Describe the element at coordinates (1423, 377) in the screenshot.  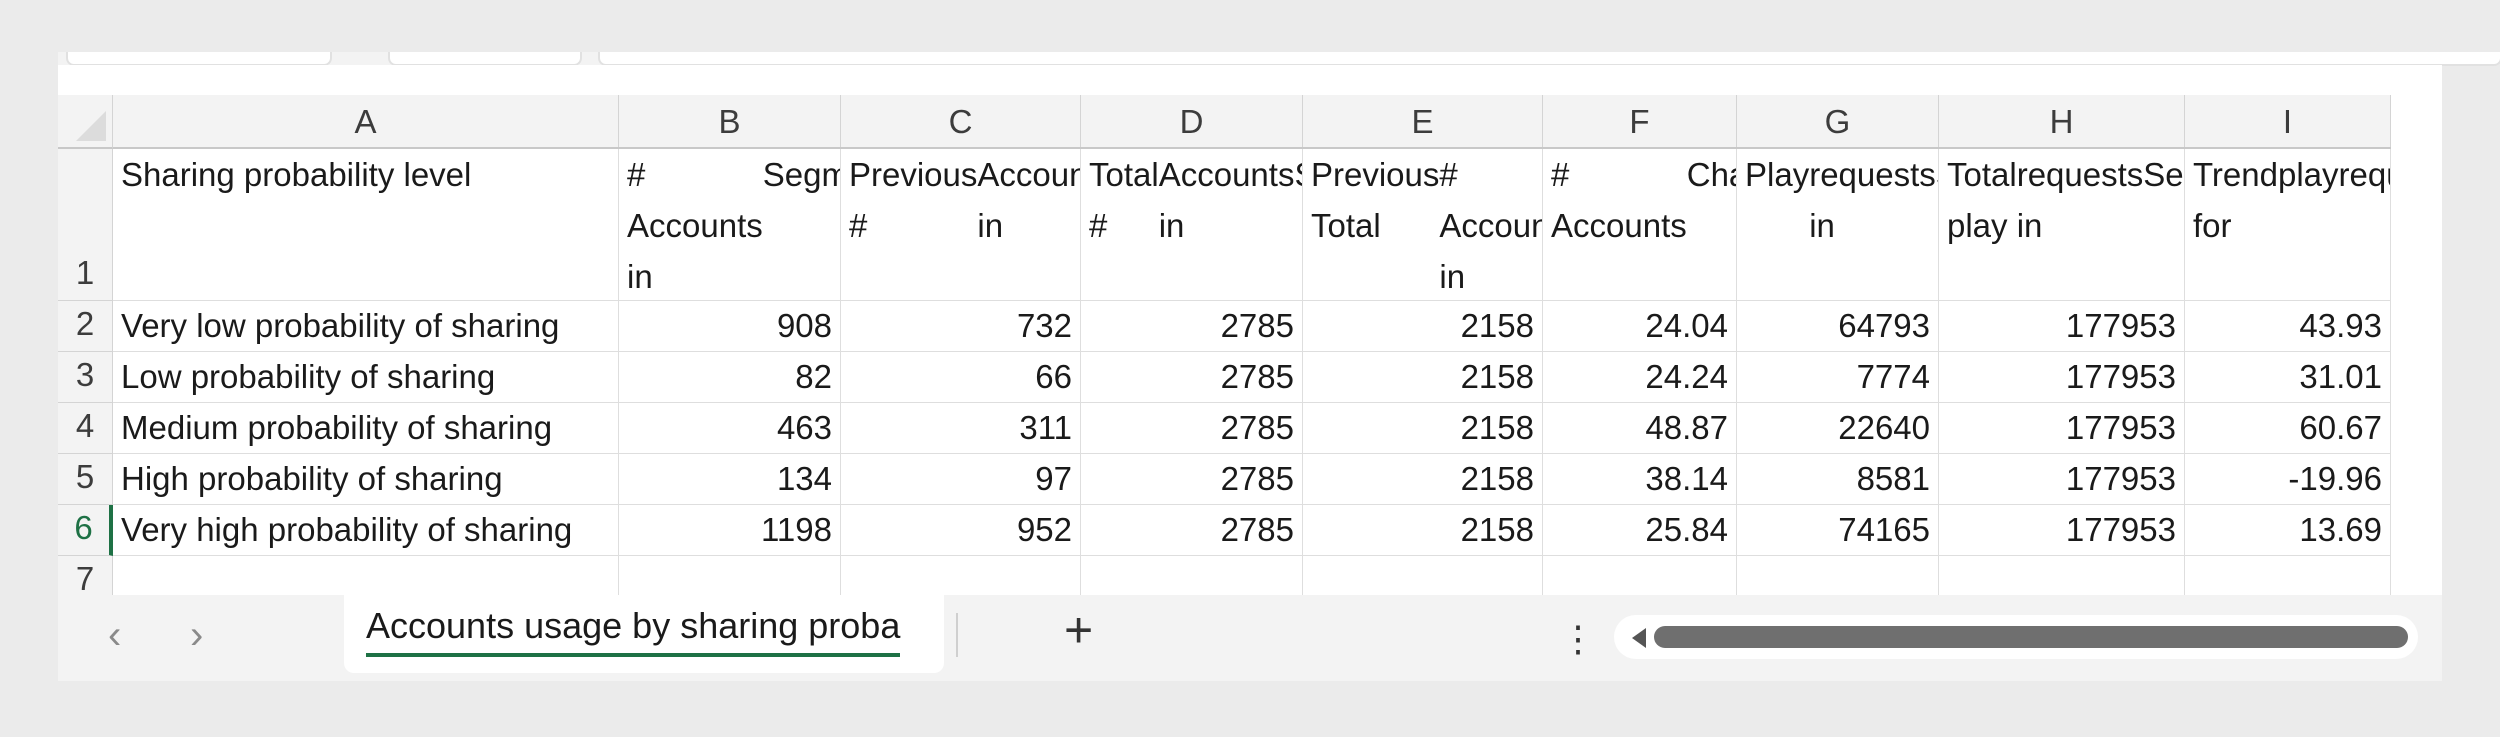
I see `cell-e3: 2158` at that location.